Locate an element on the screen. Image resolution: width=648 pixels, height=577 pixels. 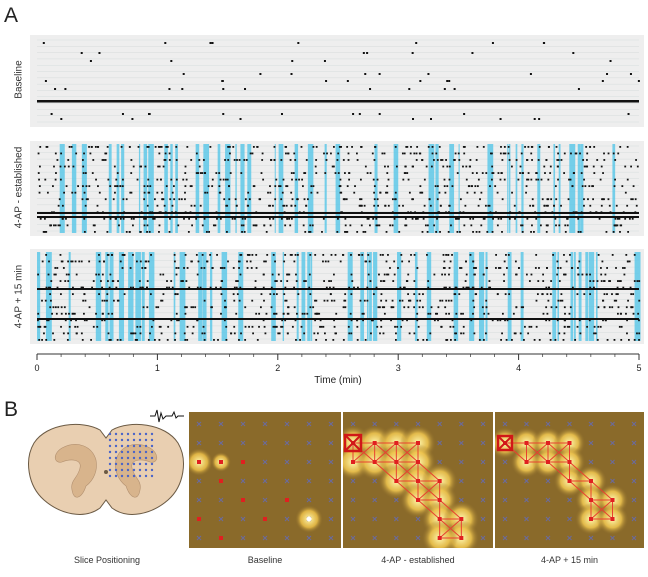
signal-trace-icon is located at coordinates (167, 416).